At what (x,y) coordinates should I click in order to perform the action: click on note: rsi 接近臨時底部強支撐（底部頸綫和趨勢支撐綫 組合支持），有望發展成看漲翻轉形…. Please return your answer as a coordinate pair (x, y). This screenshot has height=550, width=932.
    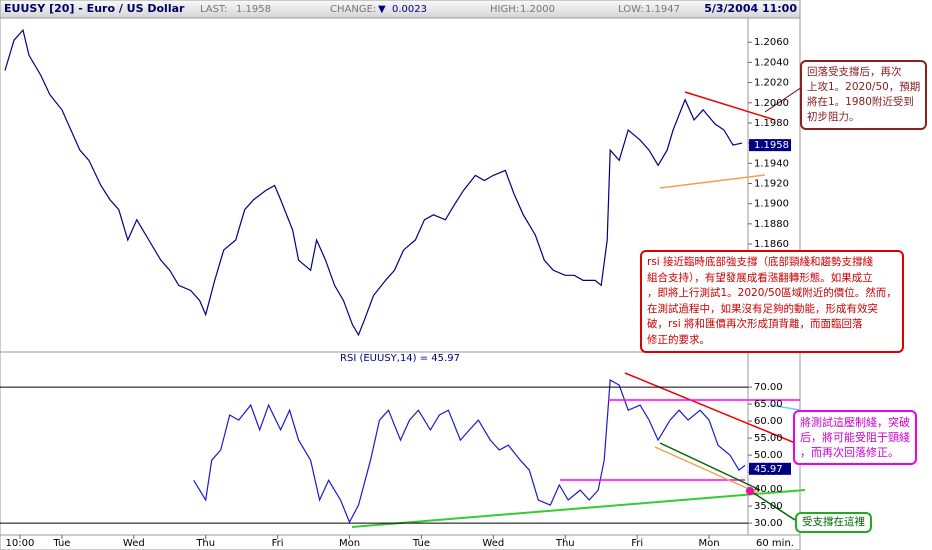
    Looking at the image, I should click on (772, 301).